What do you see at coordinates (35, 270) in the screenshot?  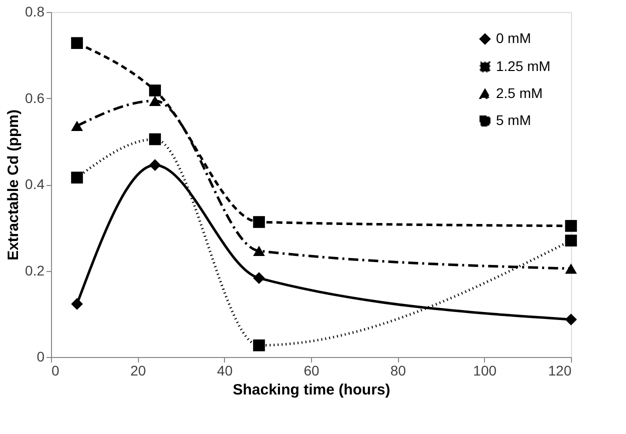 I see `y-tick-label: 0.2` at bounding box center [35, 270].